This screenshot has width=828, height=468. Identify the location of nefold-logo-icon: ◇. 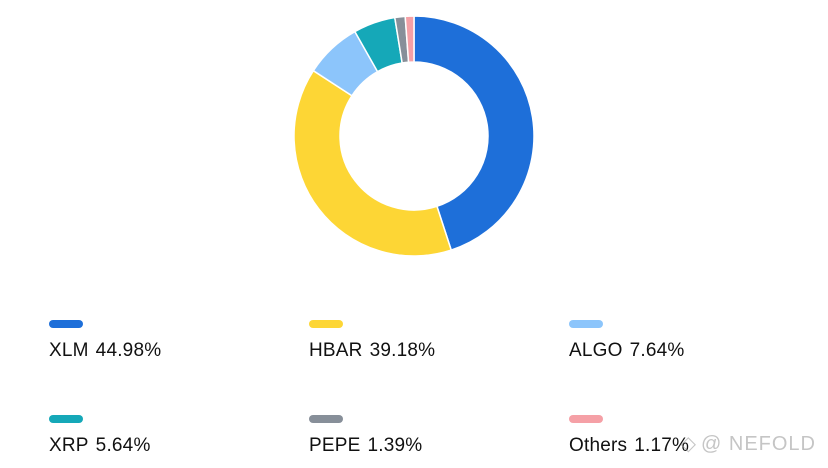
(689, 444).